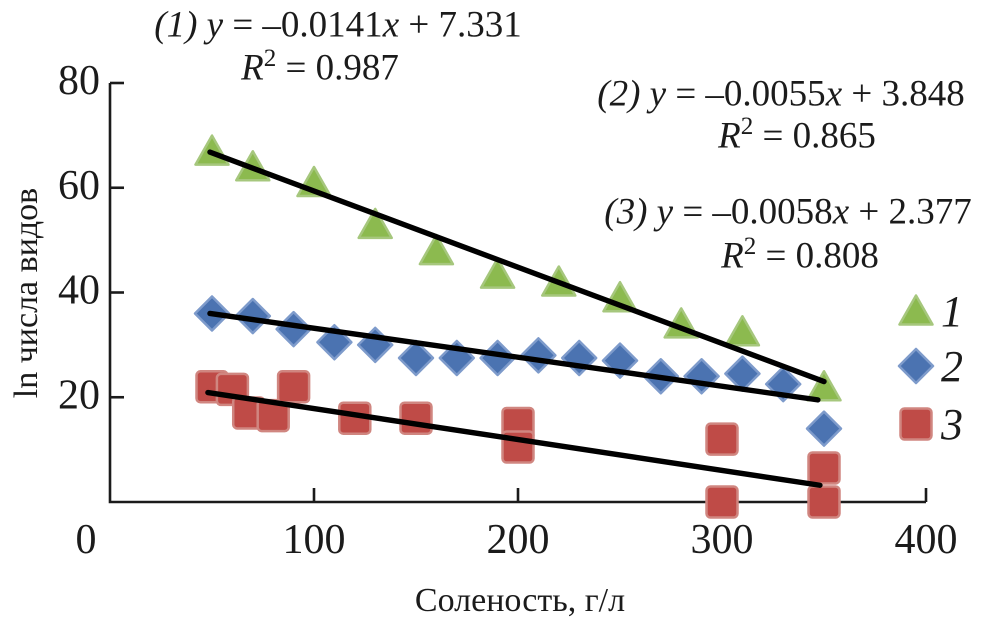  What do you see at coordinates (416, 358) in the screenshot?
I see `series-2-point-x150` at bounding box center [416, 358].